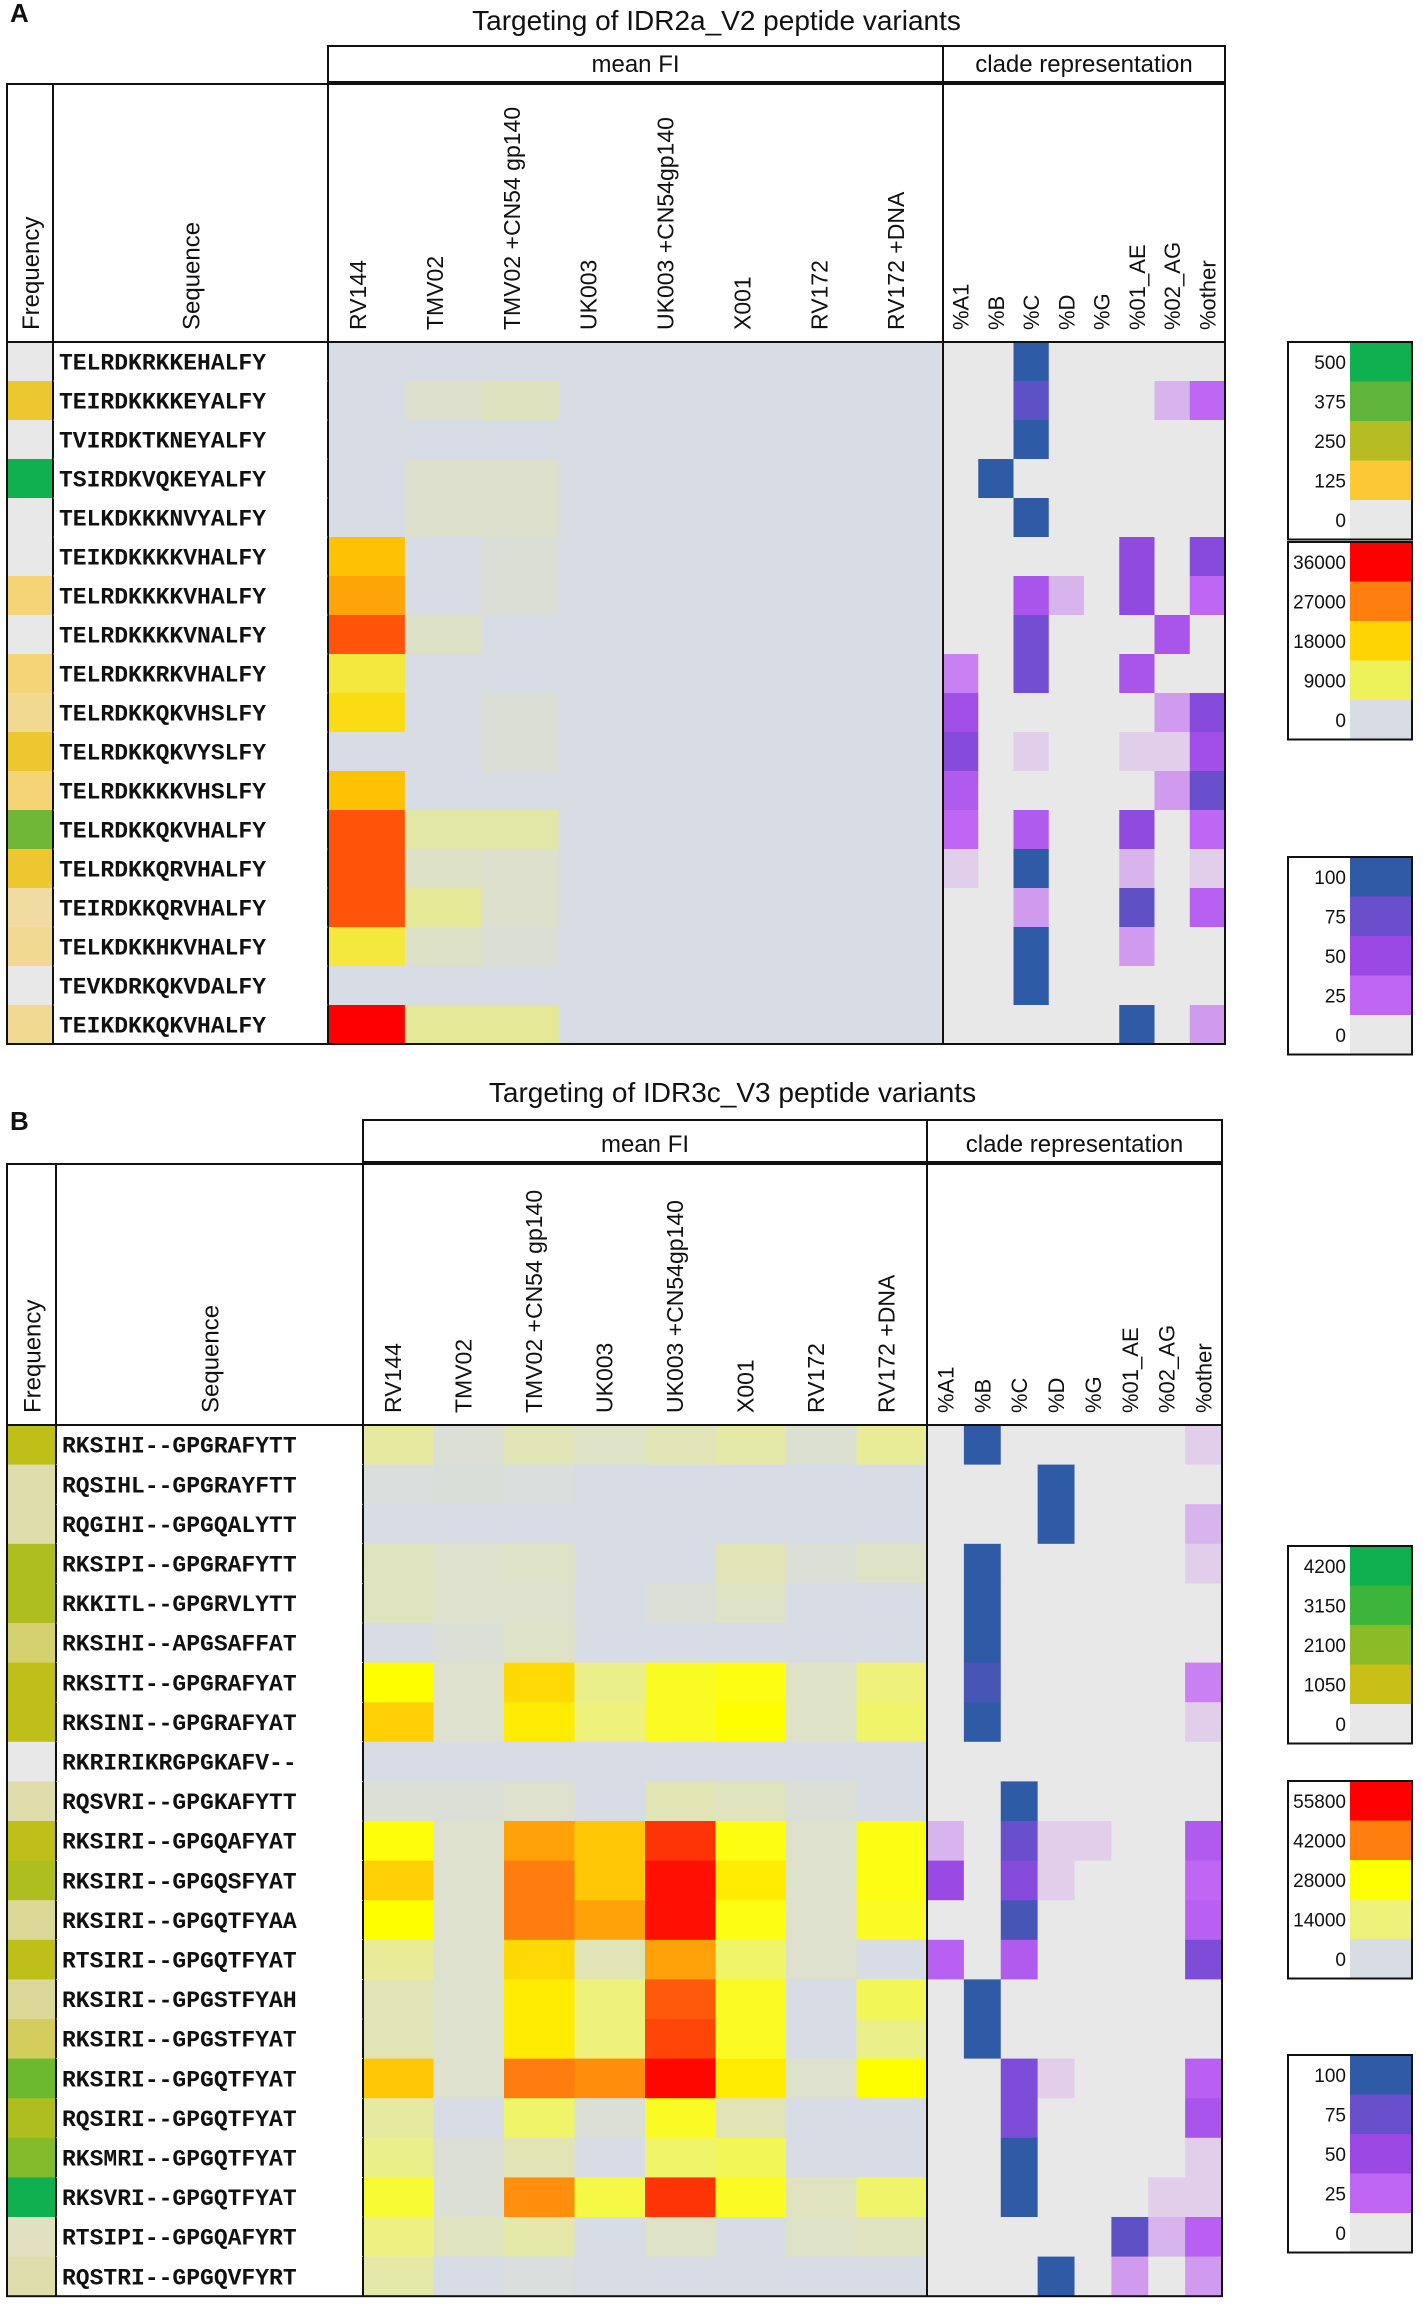 The image size is (1423, 2311). What do you see at coordinates (179, 2120) in the screenshot?
I see `sequence-label: RQSIRI--GPGQTFYAT` at bounding box center [179, 2120].